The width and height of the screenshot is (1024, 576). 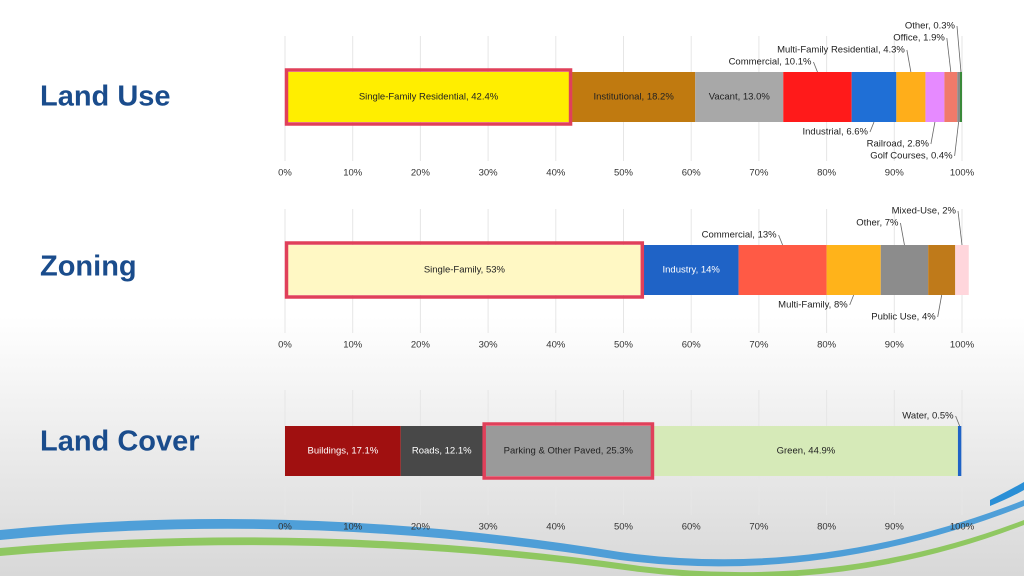 What do you see at coordinates (740, 235) in the screenshot?
I see `segment-label: Commercial, 13%` at bounding box center [740, 235].